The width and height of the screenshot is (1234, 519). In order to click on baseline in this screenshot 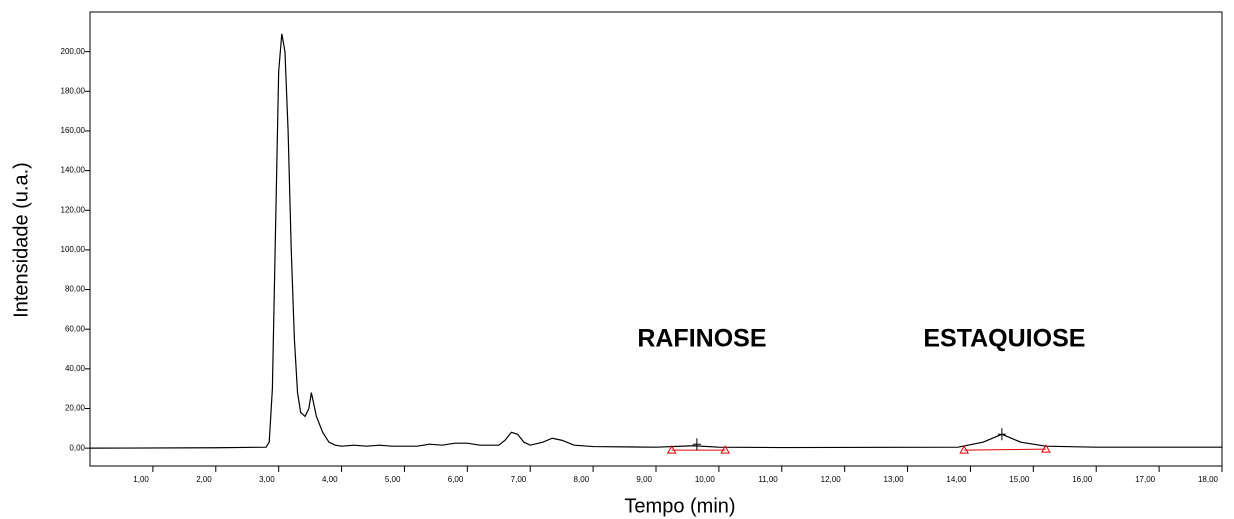, I will do `click(1005, 449)`.